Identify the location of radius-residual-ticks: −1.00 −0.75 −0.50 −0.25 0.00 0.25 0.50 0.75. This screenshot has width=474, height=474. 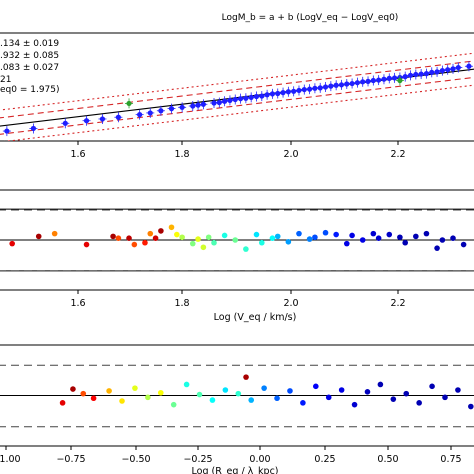
(231, 455).